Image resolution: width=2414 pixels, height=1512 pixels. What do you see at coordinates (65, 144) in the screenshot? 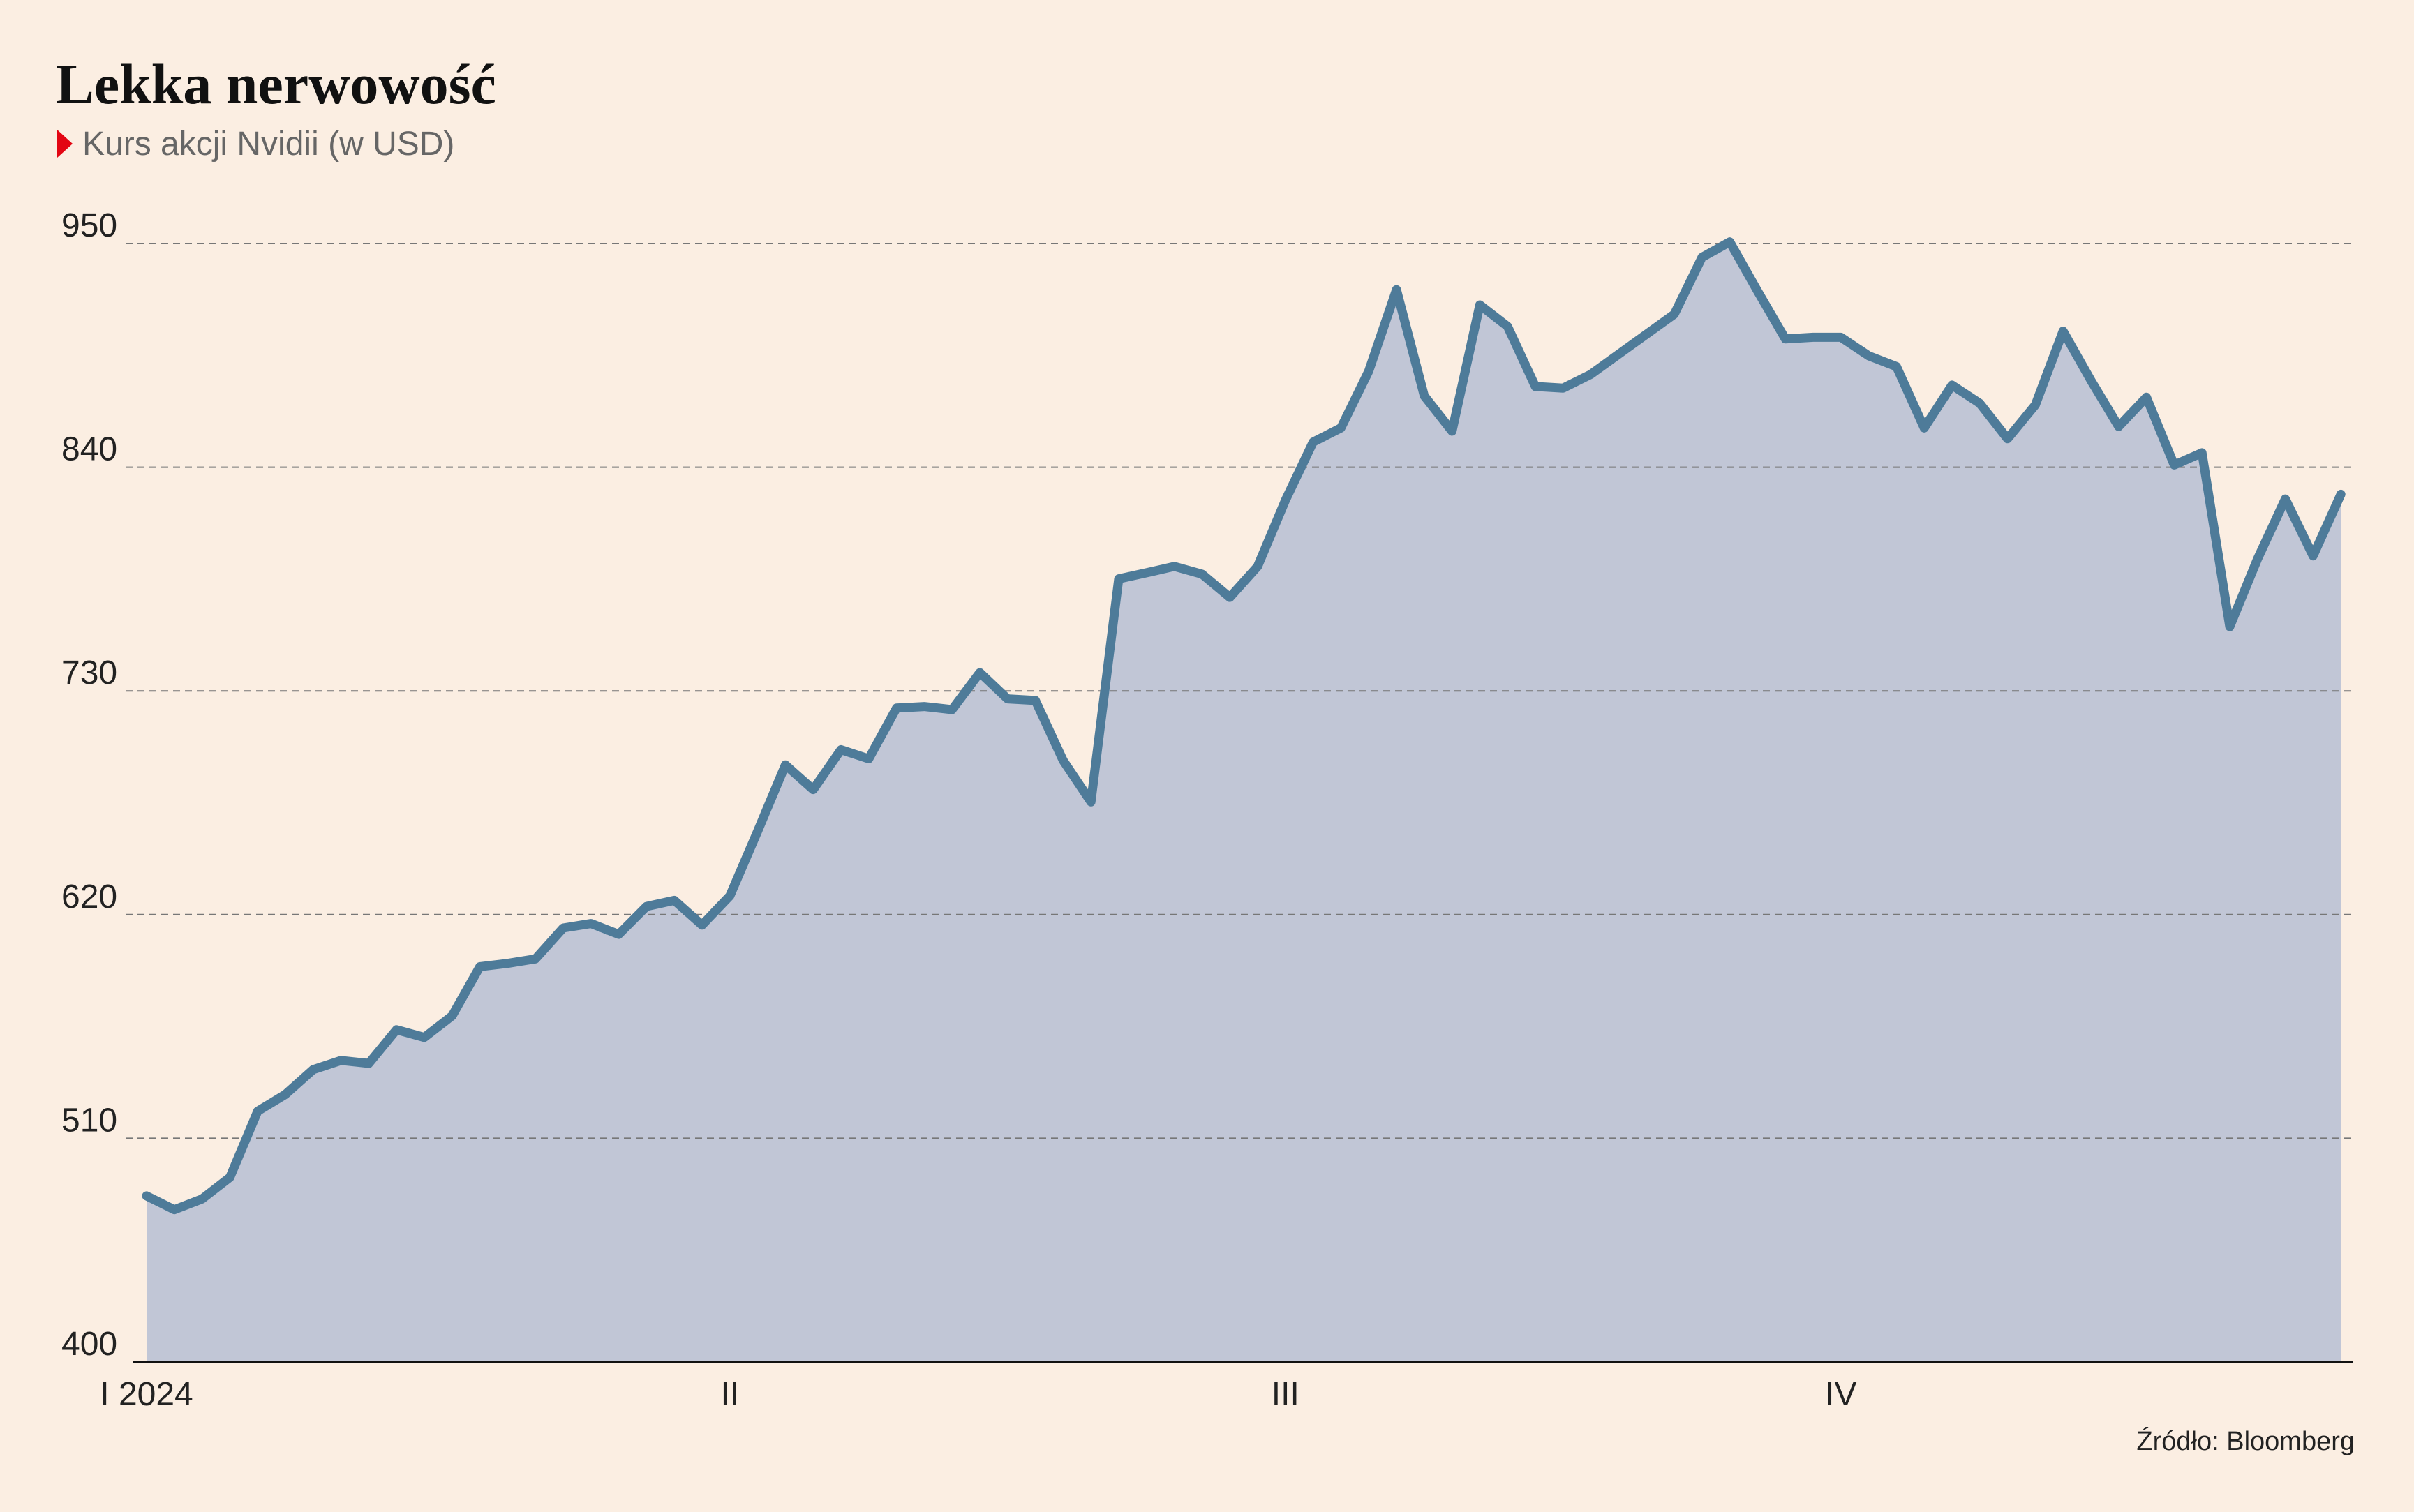
I see `subtitle-marker` at bounding box center [65, 144].